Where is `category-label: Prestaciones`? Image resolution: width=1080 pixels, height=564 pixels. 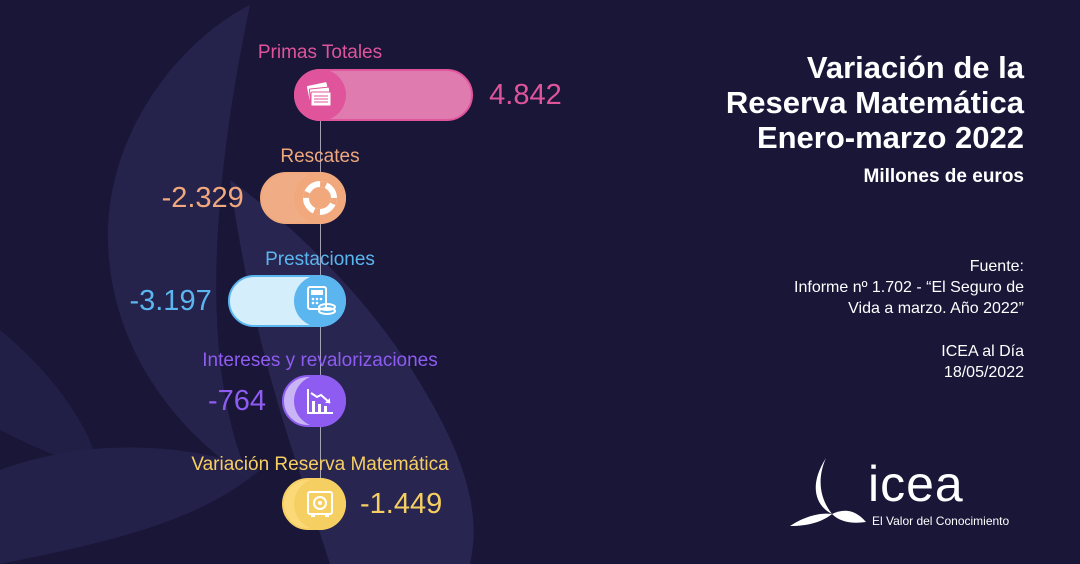 category-label: Prestaciones is located at coordinates (320, 259).